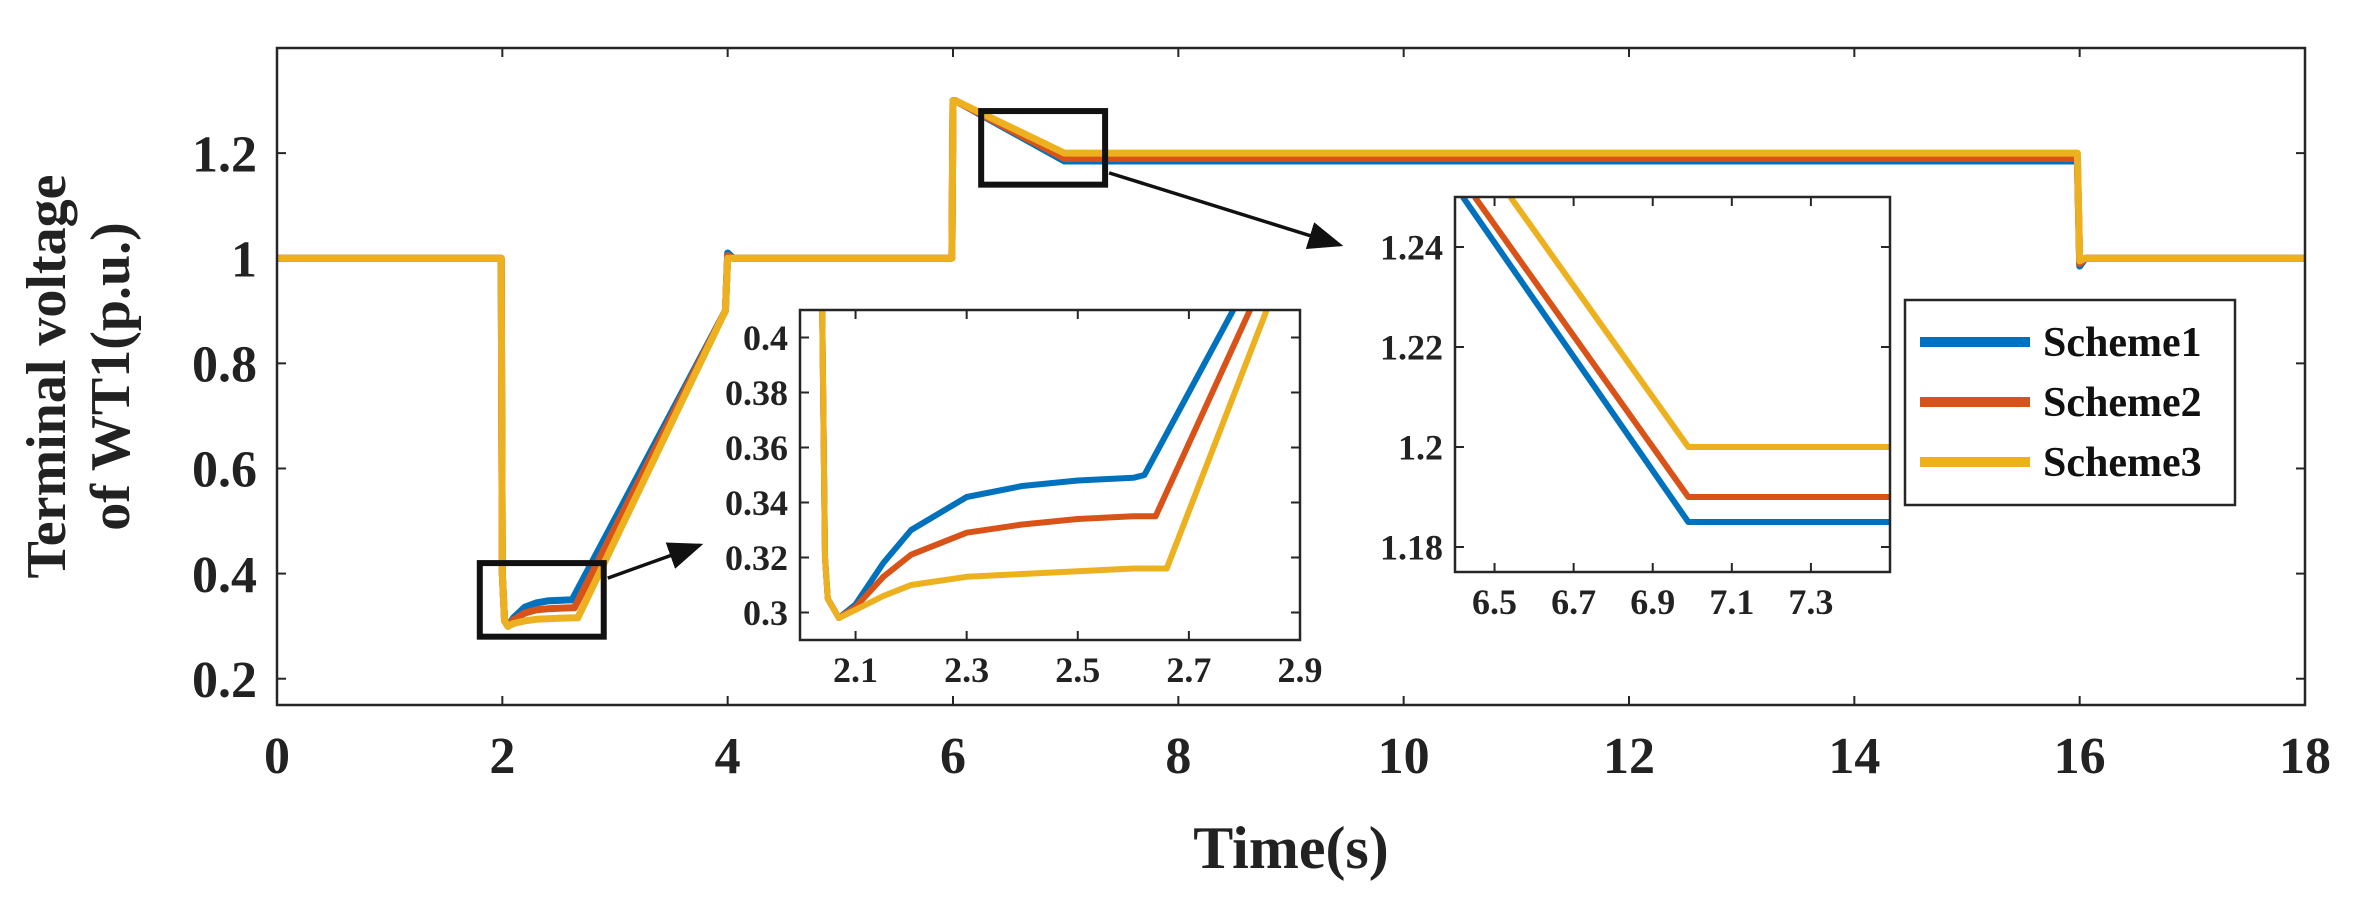 Image resolution: width=2379 pixels, height=901 pixels. What do you see at coordinates (224, 154) in the screenshot?
I see `main-ytick-label: 1.2` at bounding box center [224, 154].